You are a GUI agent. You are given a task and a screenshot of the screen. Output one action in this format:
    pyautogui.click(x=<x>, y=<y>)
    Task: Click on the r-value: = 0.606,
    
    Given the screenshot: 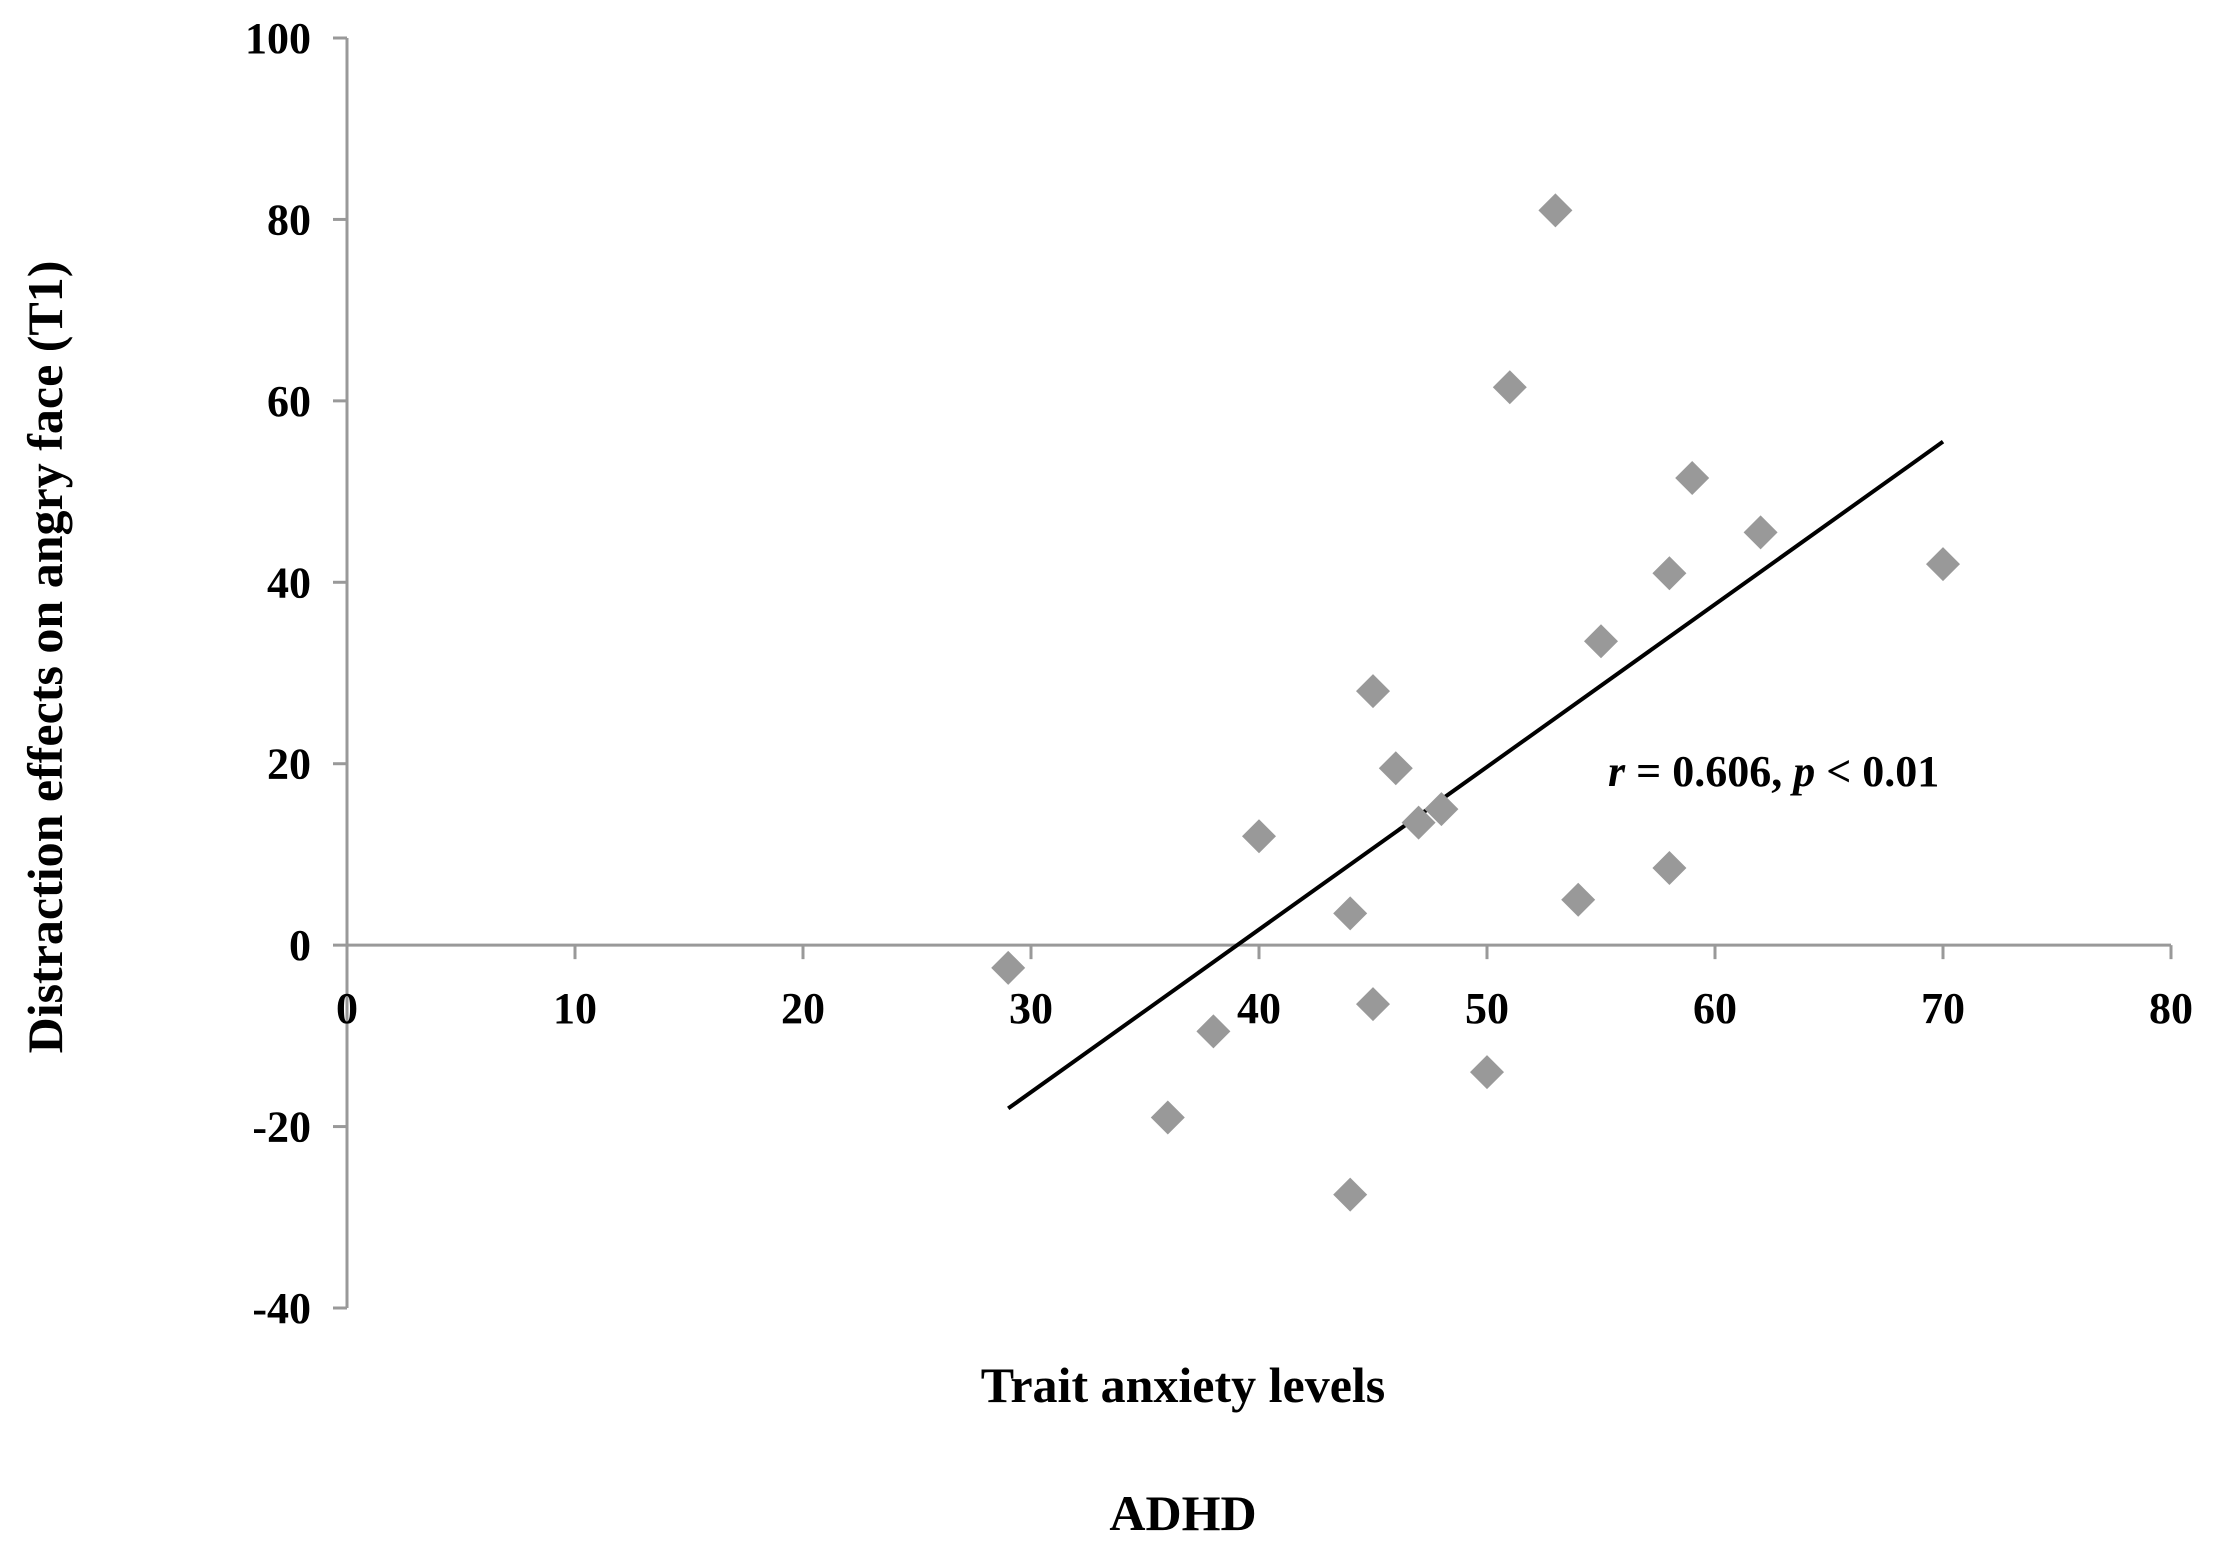 What is the action you would take?
    pyautogui.click(x=1709, y=771)
    